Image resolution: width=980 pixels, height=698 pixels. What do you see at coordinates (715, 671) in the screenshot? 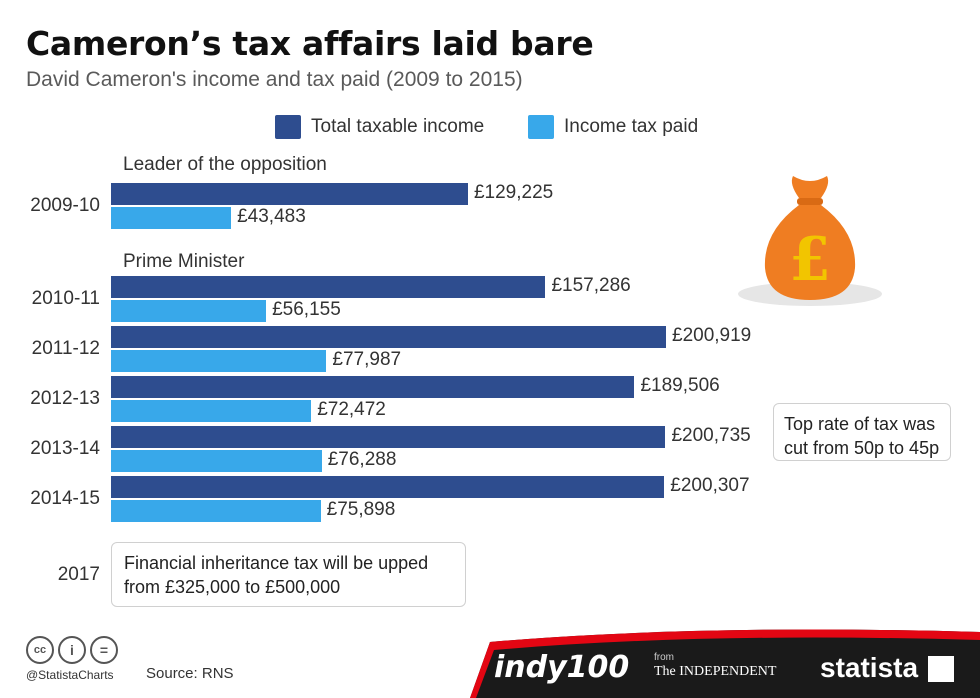
I see `independent-logo: The INDEPENDENT` at bounding box center [715, 671].